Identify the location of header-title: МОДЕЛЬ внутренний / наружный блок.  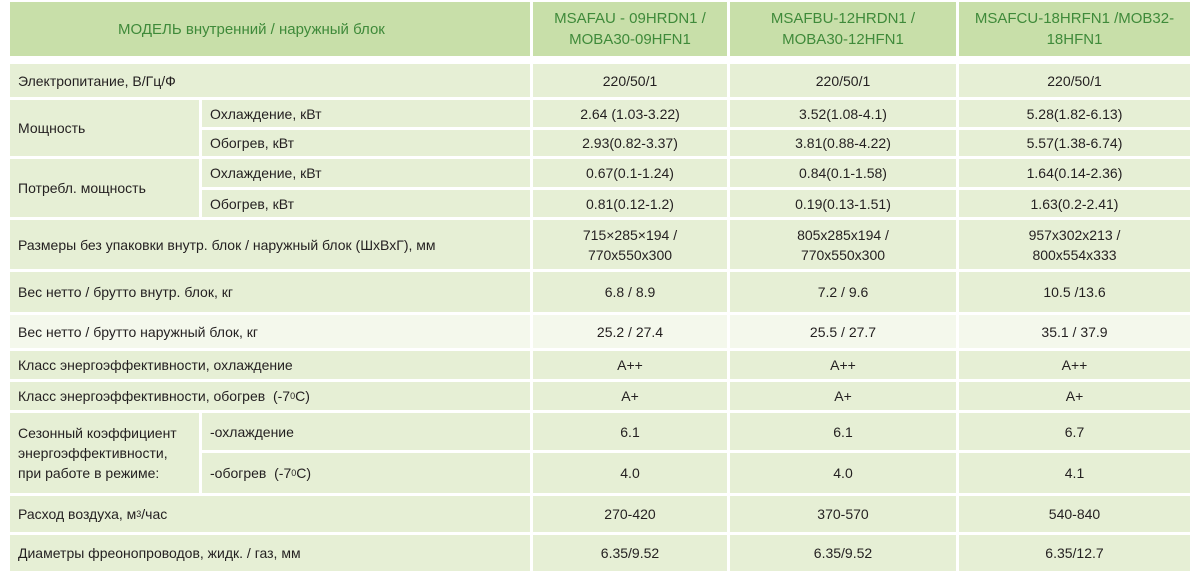
(270, 29).